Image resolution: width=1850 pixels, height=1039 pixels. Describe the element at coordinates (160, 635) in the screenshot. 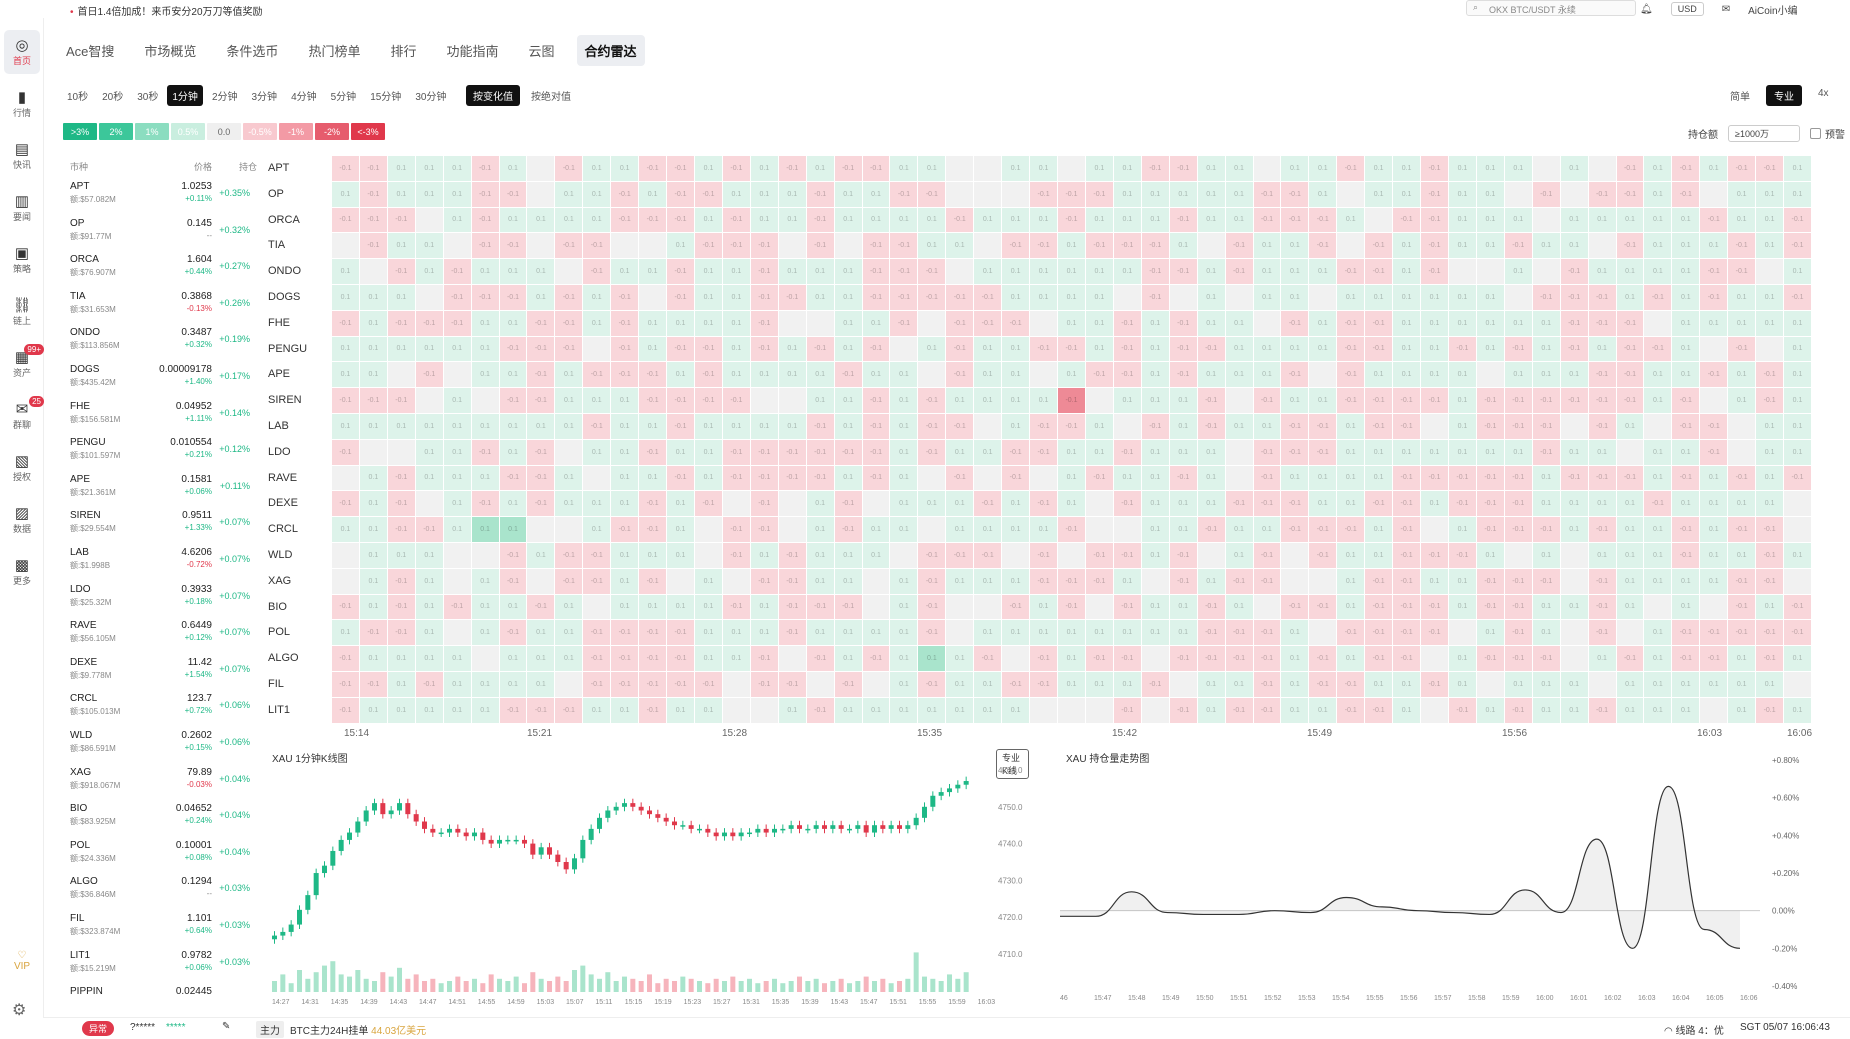

I see `coin-row: RAVE 额:$56.105M 0.6449 +0.12% +0.07%` at that location.